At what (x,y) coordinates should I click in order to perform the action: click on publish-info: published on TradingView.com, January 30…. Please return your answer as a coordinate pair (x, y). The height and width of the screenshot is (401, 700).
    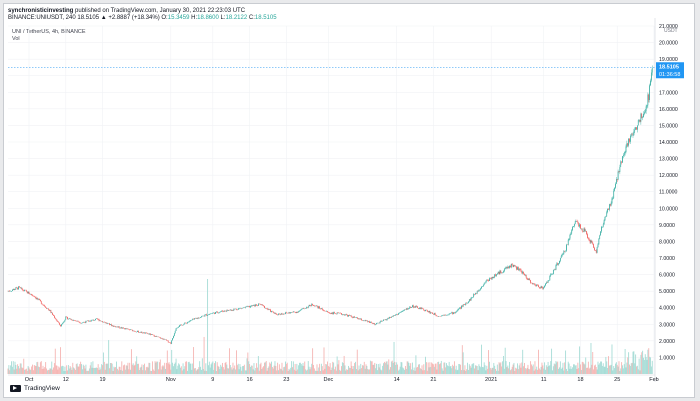
    Looking at the image, I should click on (160, 11).